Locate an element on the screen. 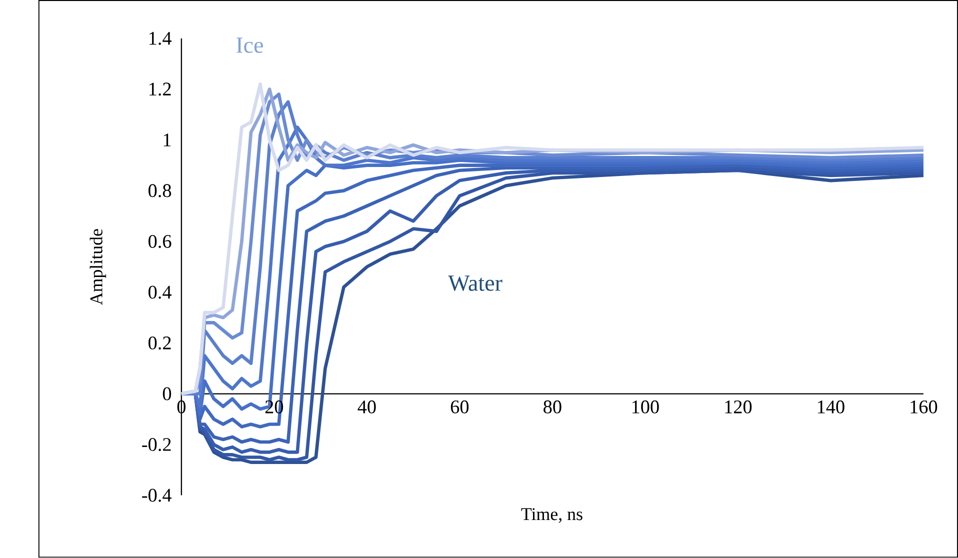  x-tick-label: 40 is located at coordinates (367, 407).